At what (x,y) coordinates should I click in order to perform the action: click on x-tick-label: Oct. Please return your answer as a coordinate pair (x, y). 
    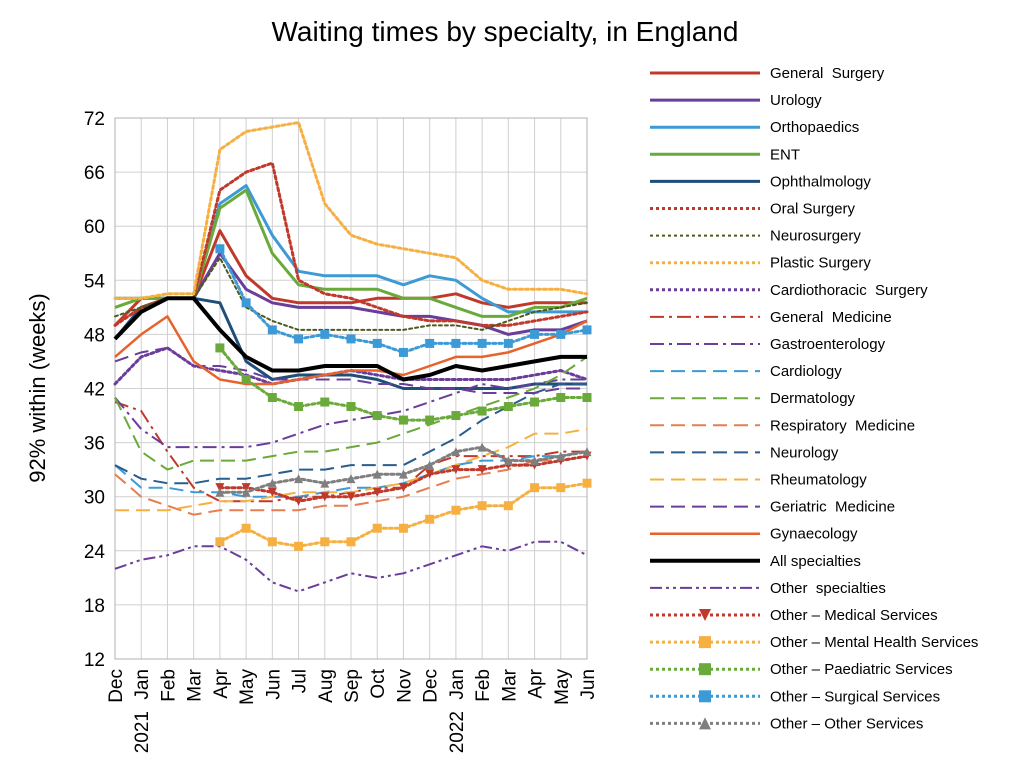
    Looking at the image, I should click on (378, 683).